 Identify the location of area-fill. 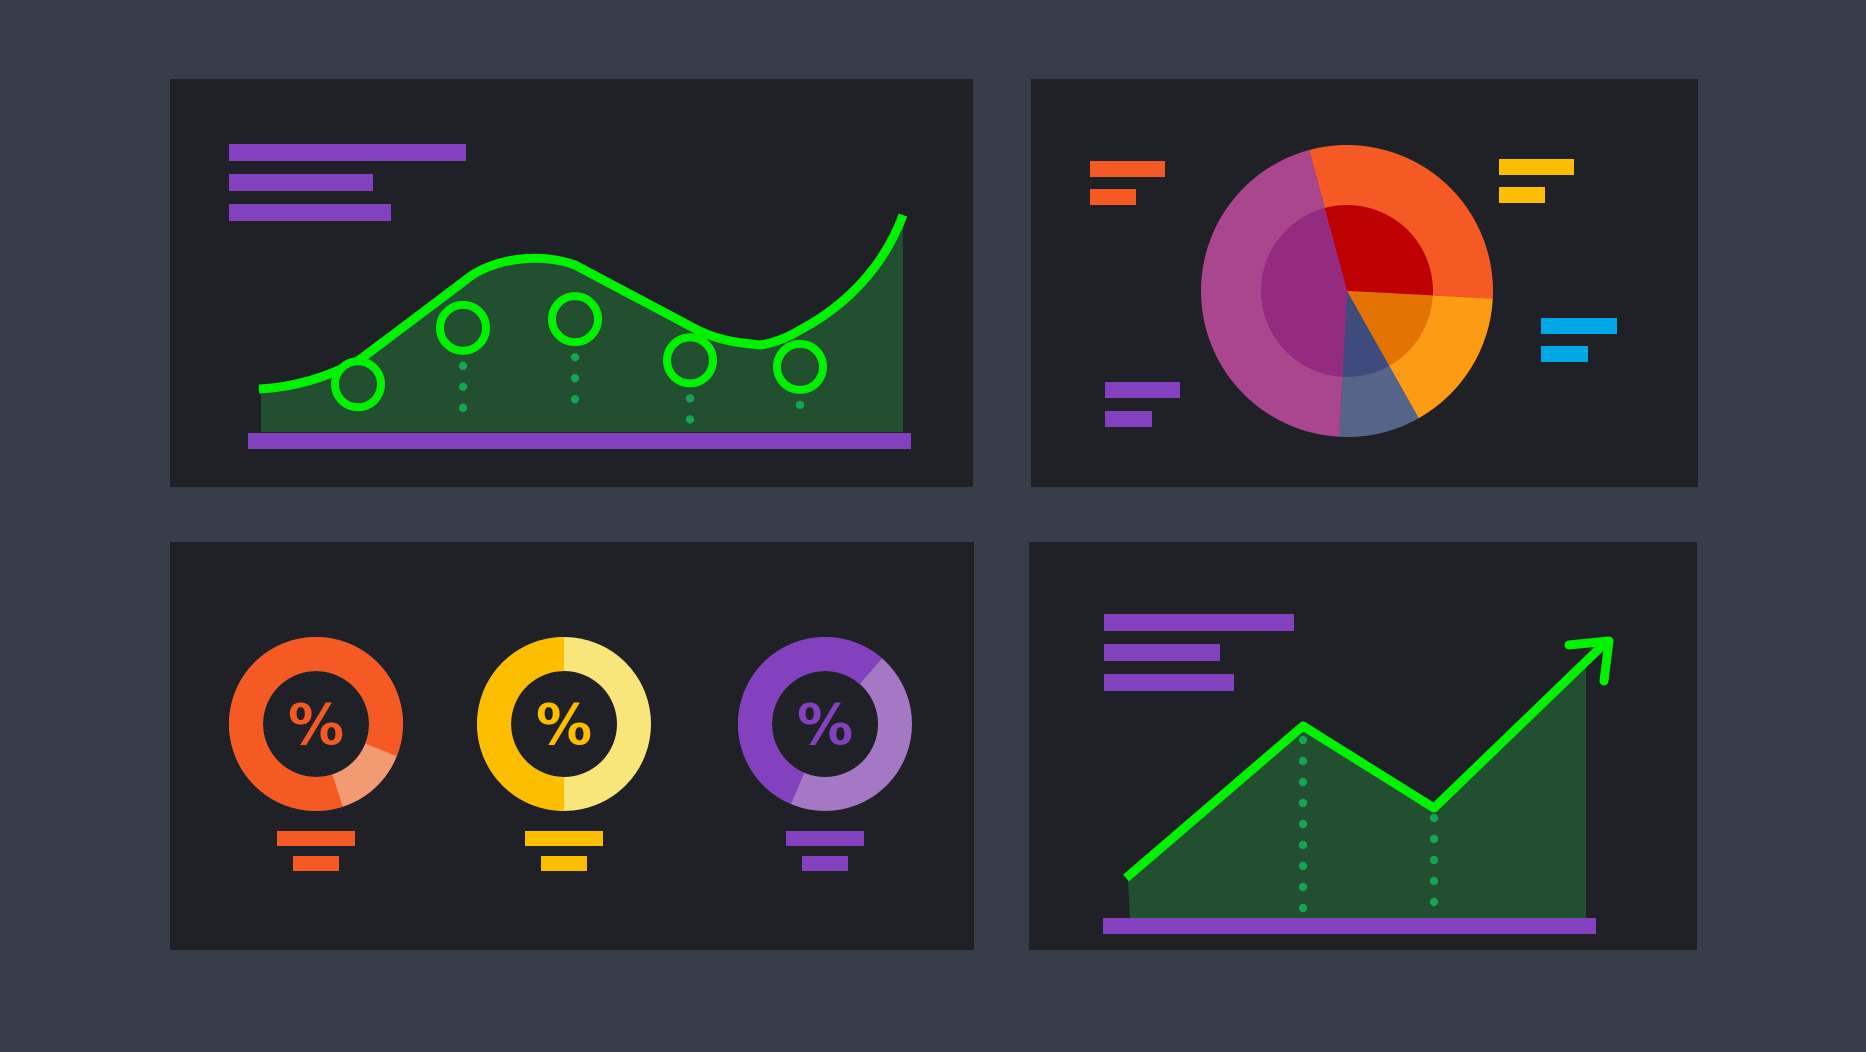
(1357, 790).